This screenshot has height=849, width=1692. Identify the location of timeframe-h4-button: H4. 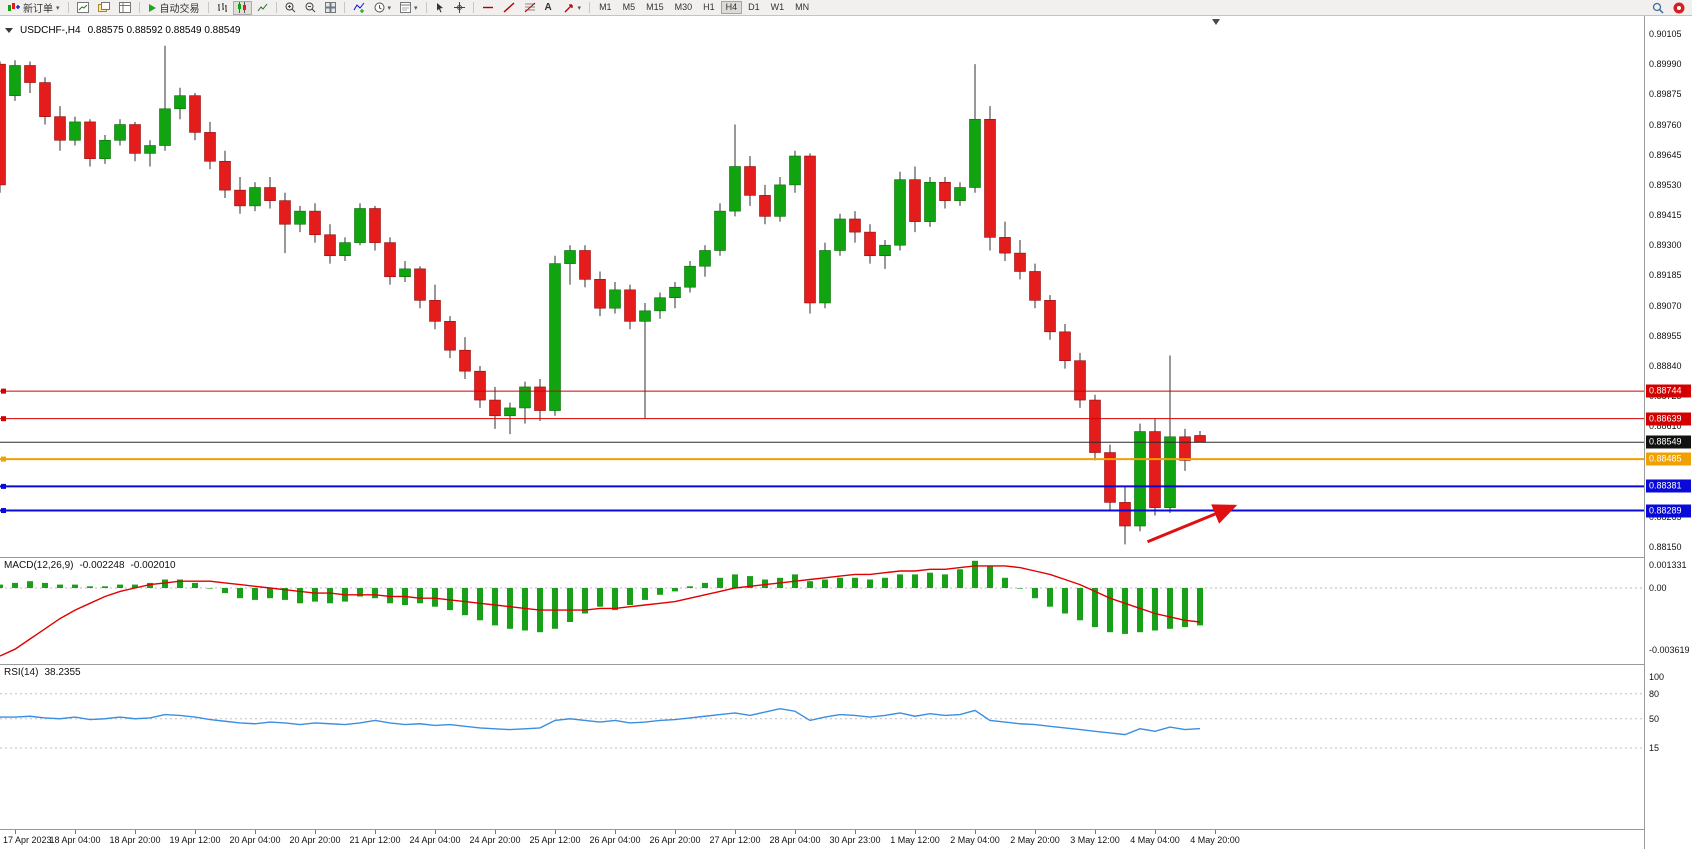
(731, 7).